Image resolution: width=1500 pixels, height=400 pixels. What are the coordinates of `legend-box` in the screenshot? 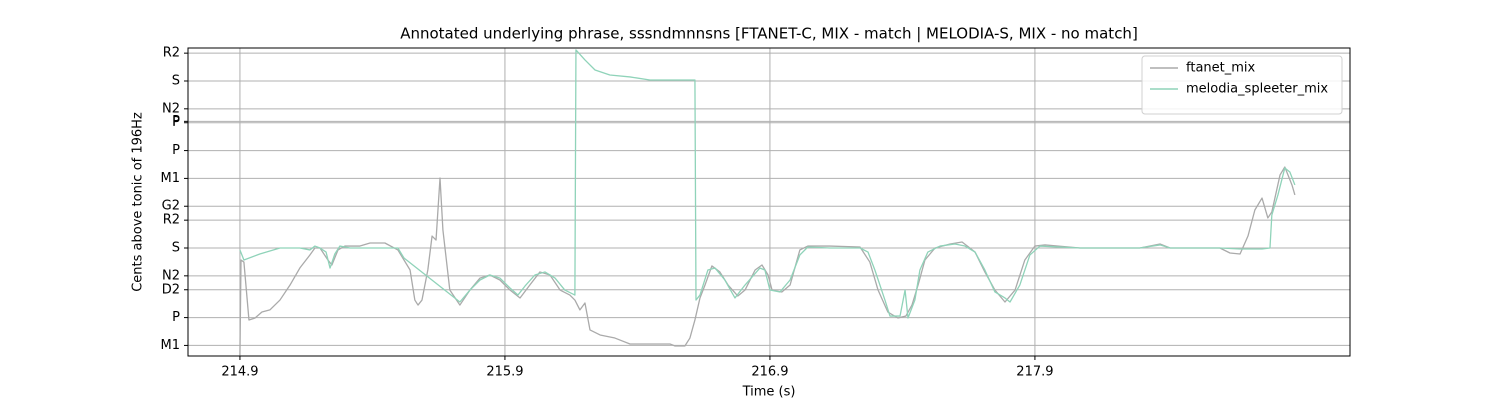 It's located at (1242, 85).